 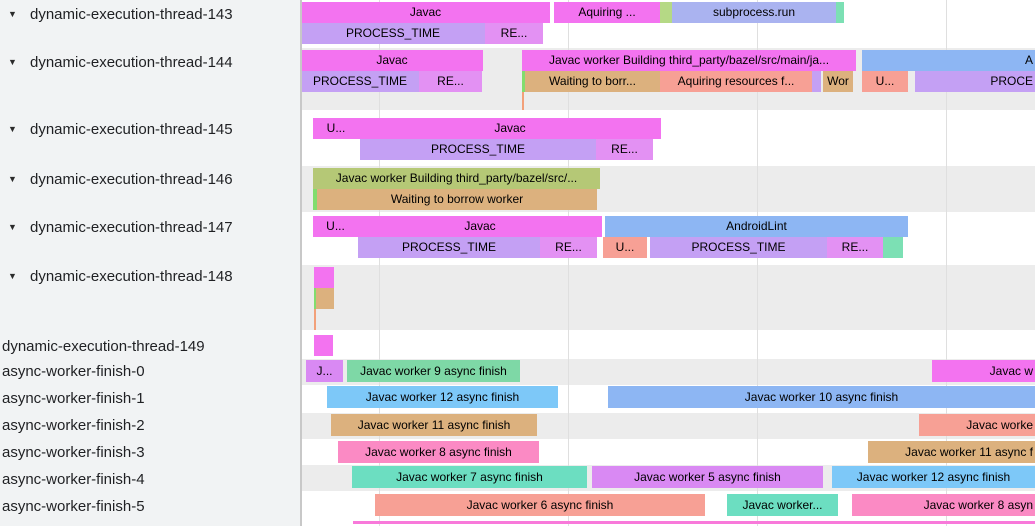 What do you see at coordinates (951, 452) in the screenshot?
I see `trace-slice: Javac worker 11 async f` at bounding box center [951, 452].